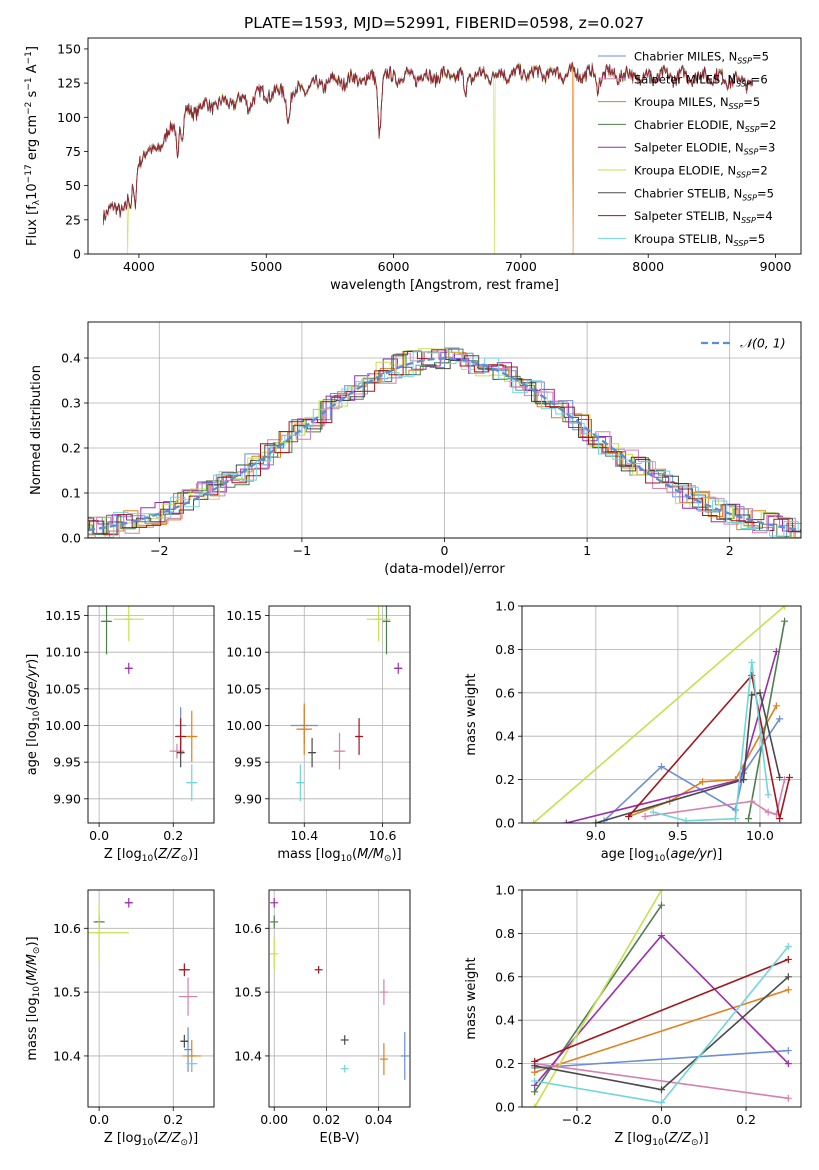 The height and width of the screenshot is (1170, 819). I want to click on label-part: −1, so click(29, 83).